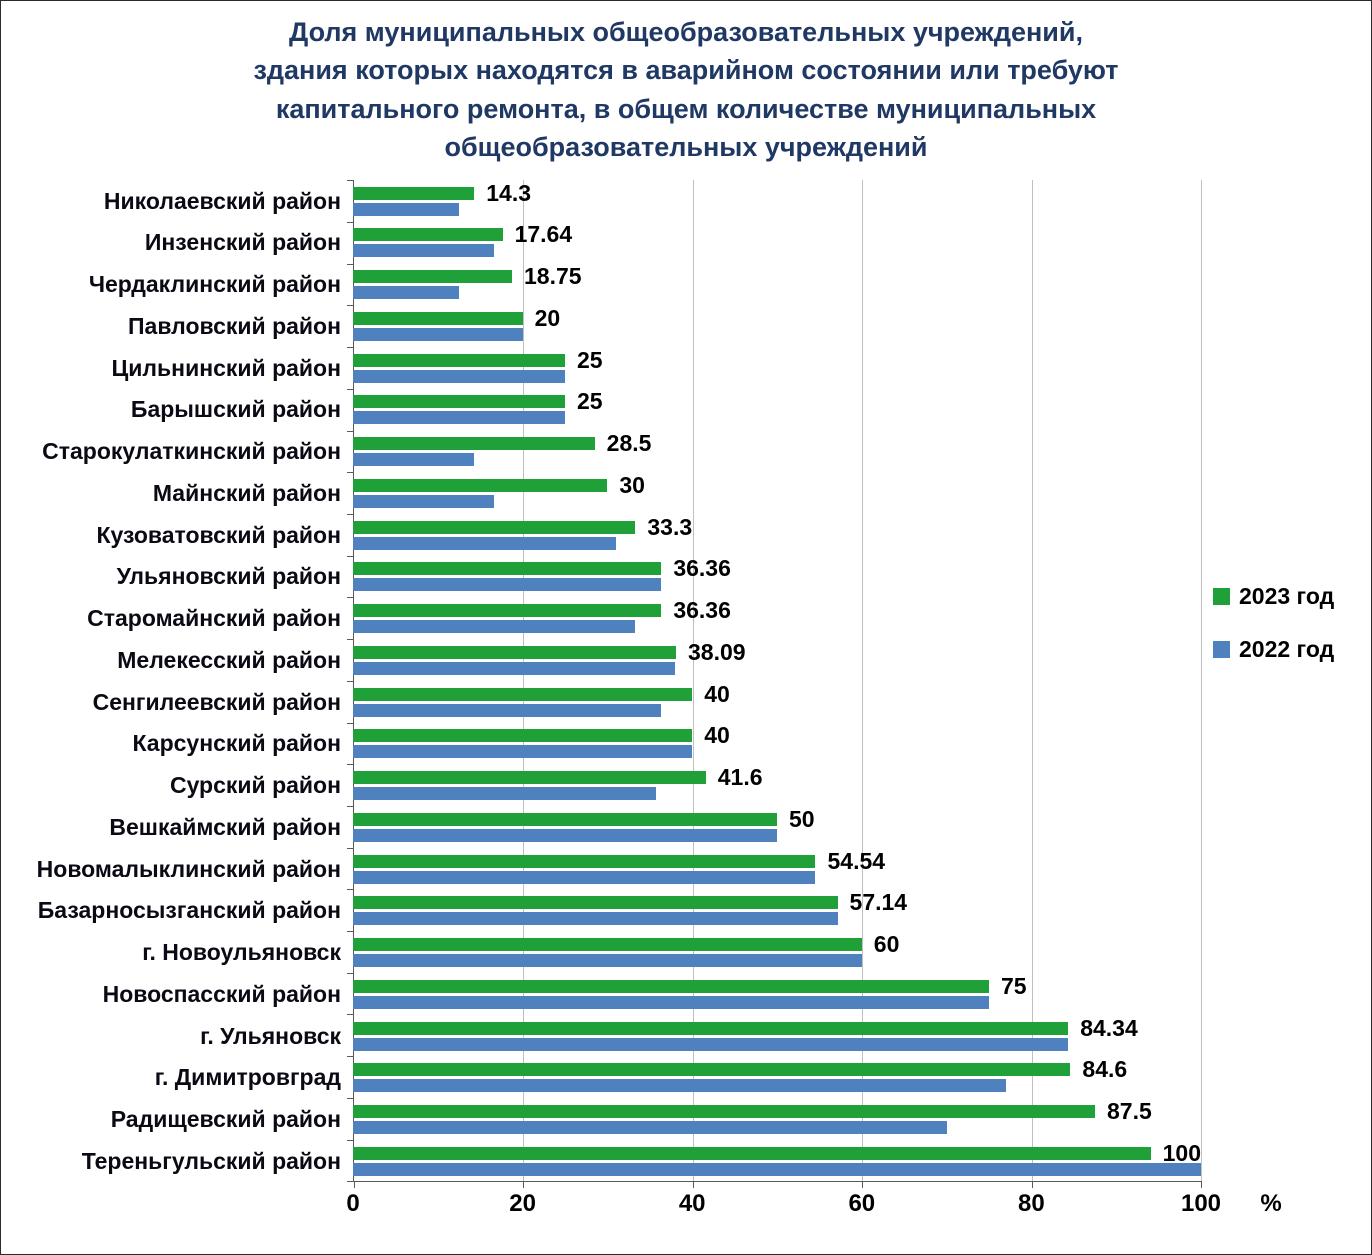 This screenshot has height=1255, width=1372. I want to click on legend-entry-2023: 2023 год, so click(1273, 596).